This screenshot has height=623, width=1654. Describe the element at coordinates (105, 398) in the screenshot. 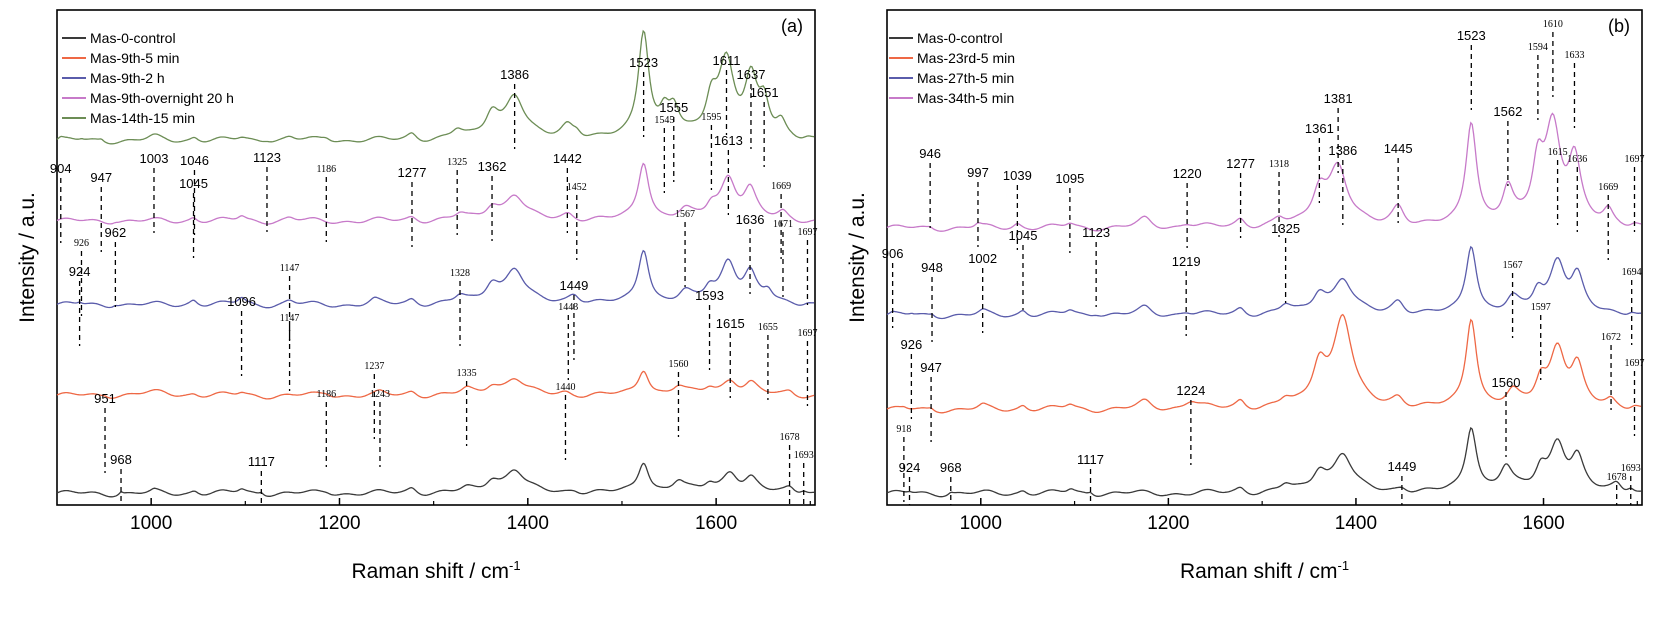

I see `peak-label: 951` at that location.